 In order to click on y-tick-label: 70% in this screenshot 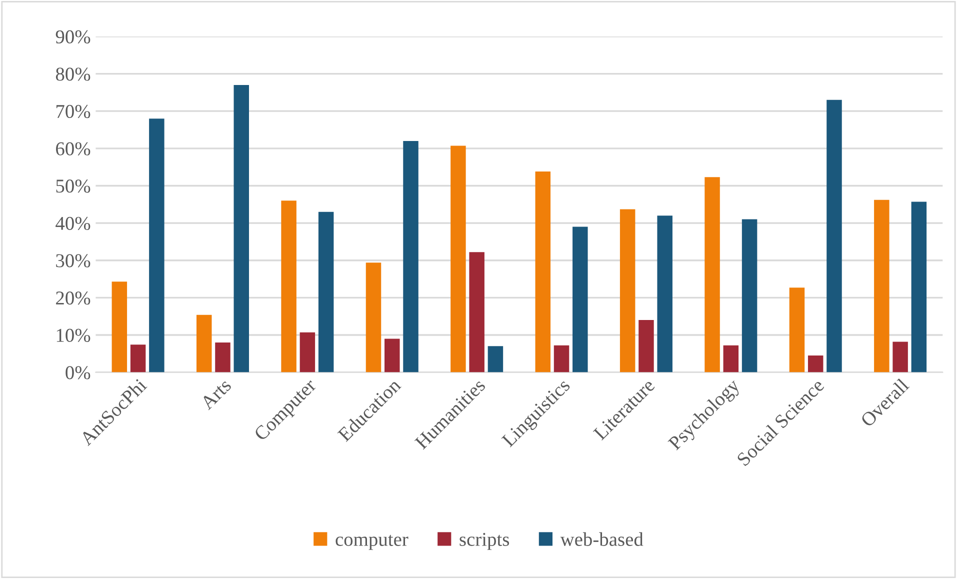, I will do `click(73, 111)`.